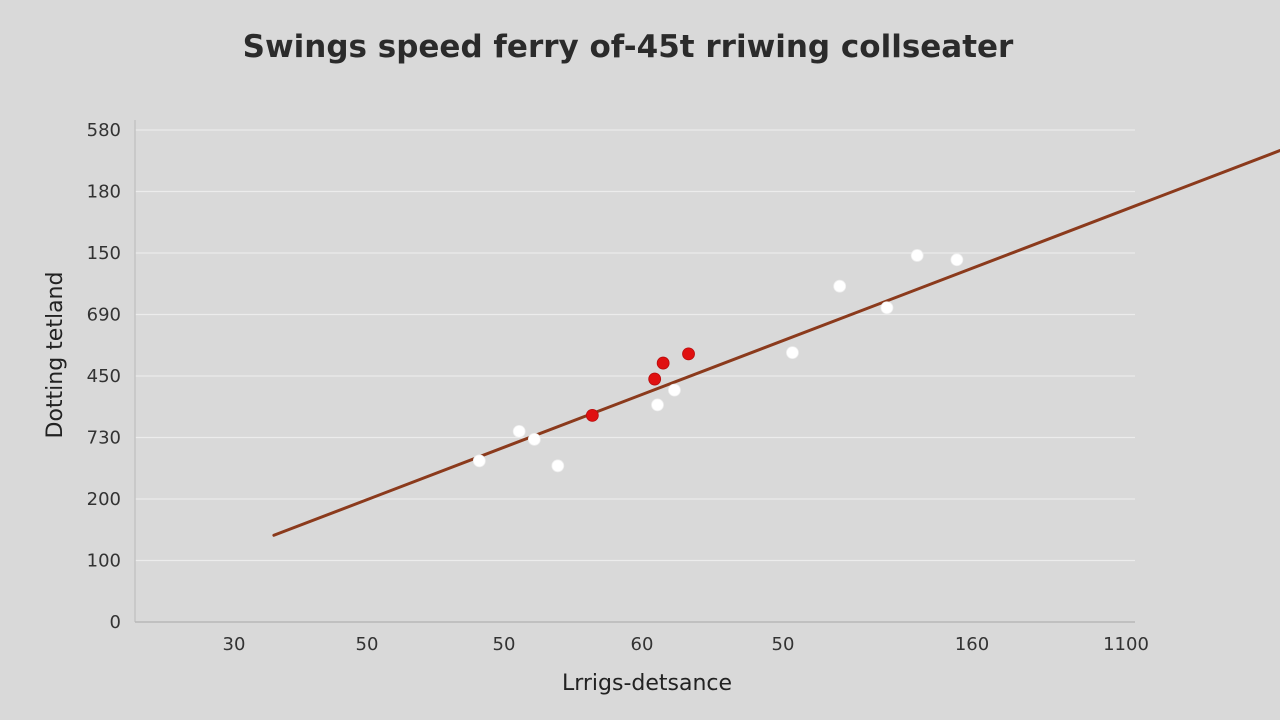  I want to click on x-tick-label: 1100, so click(1126, 644).